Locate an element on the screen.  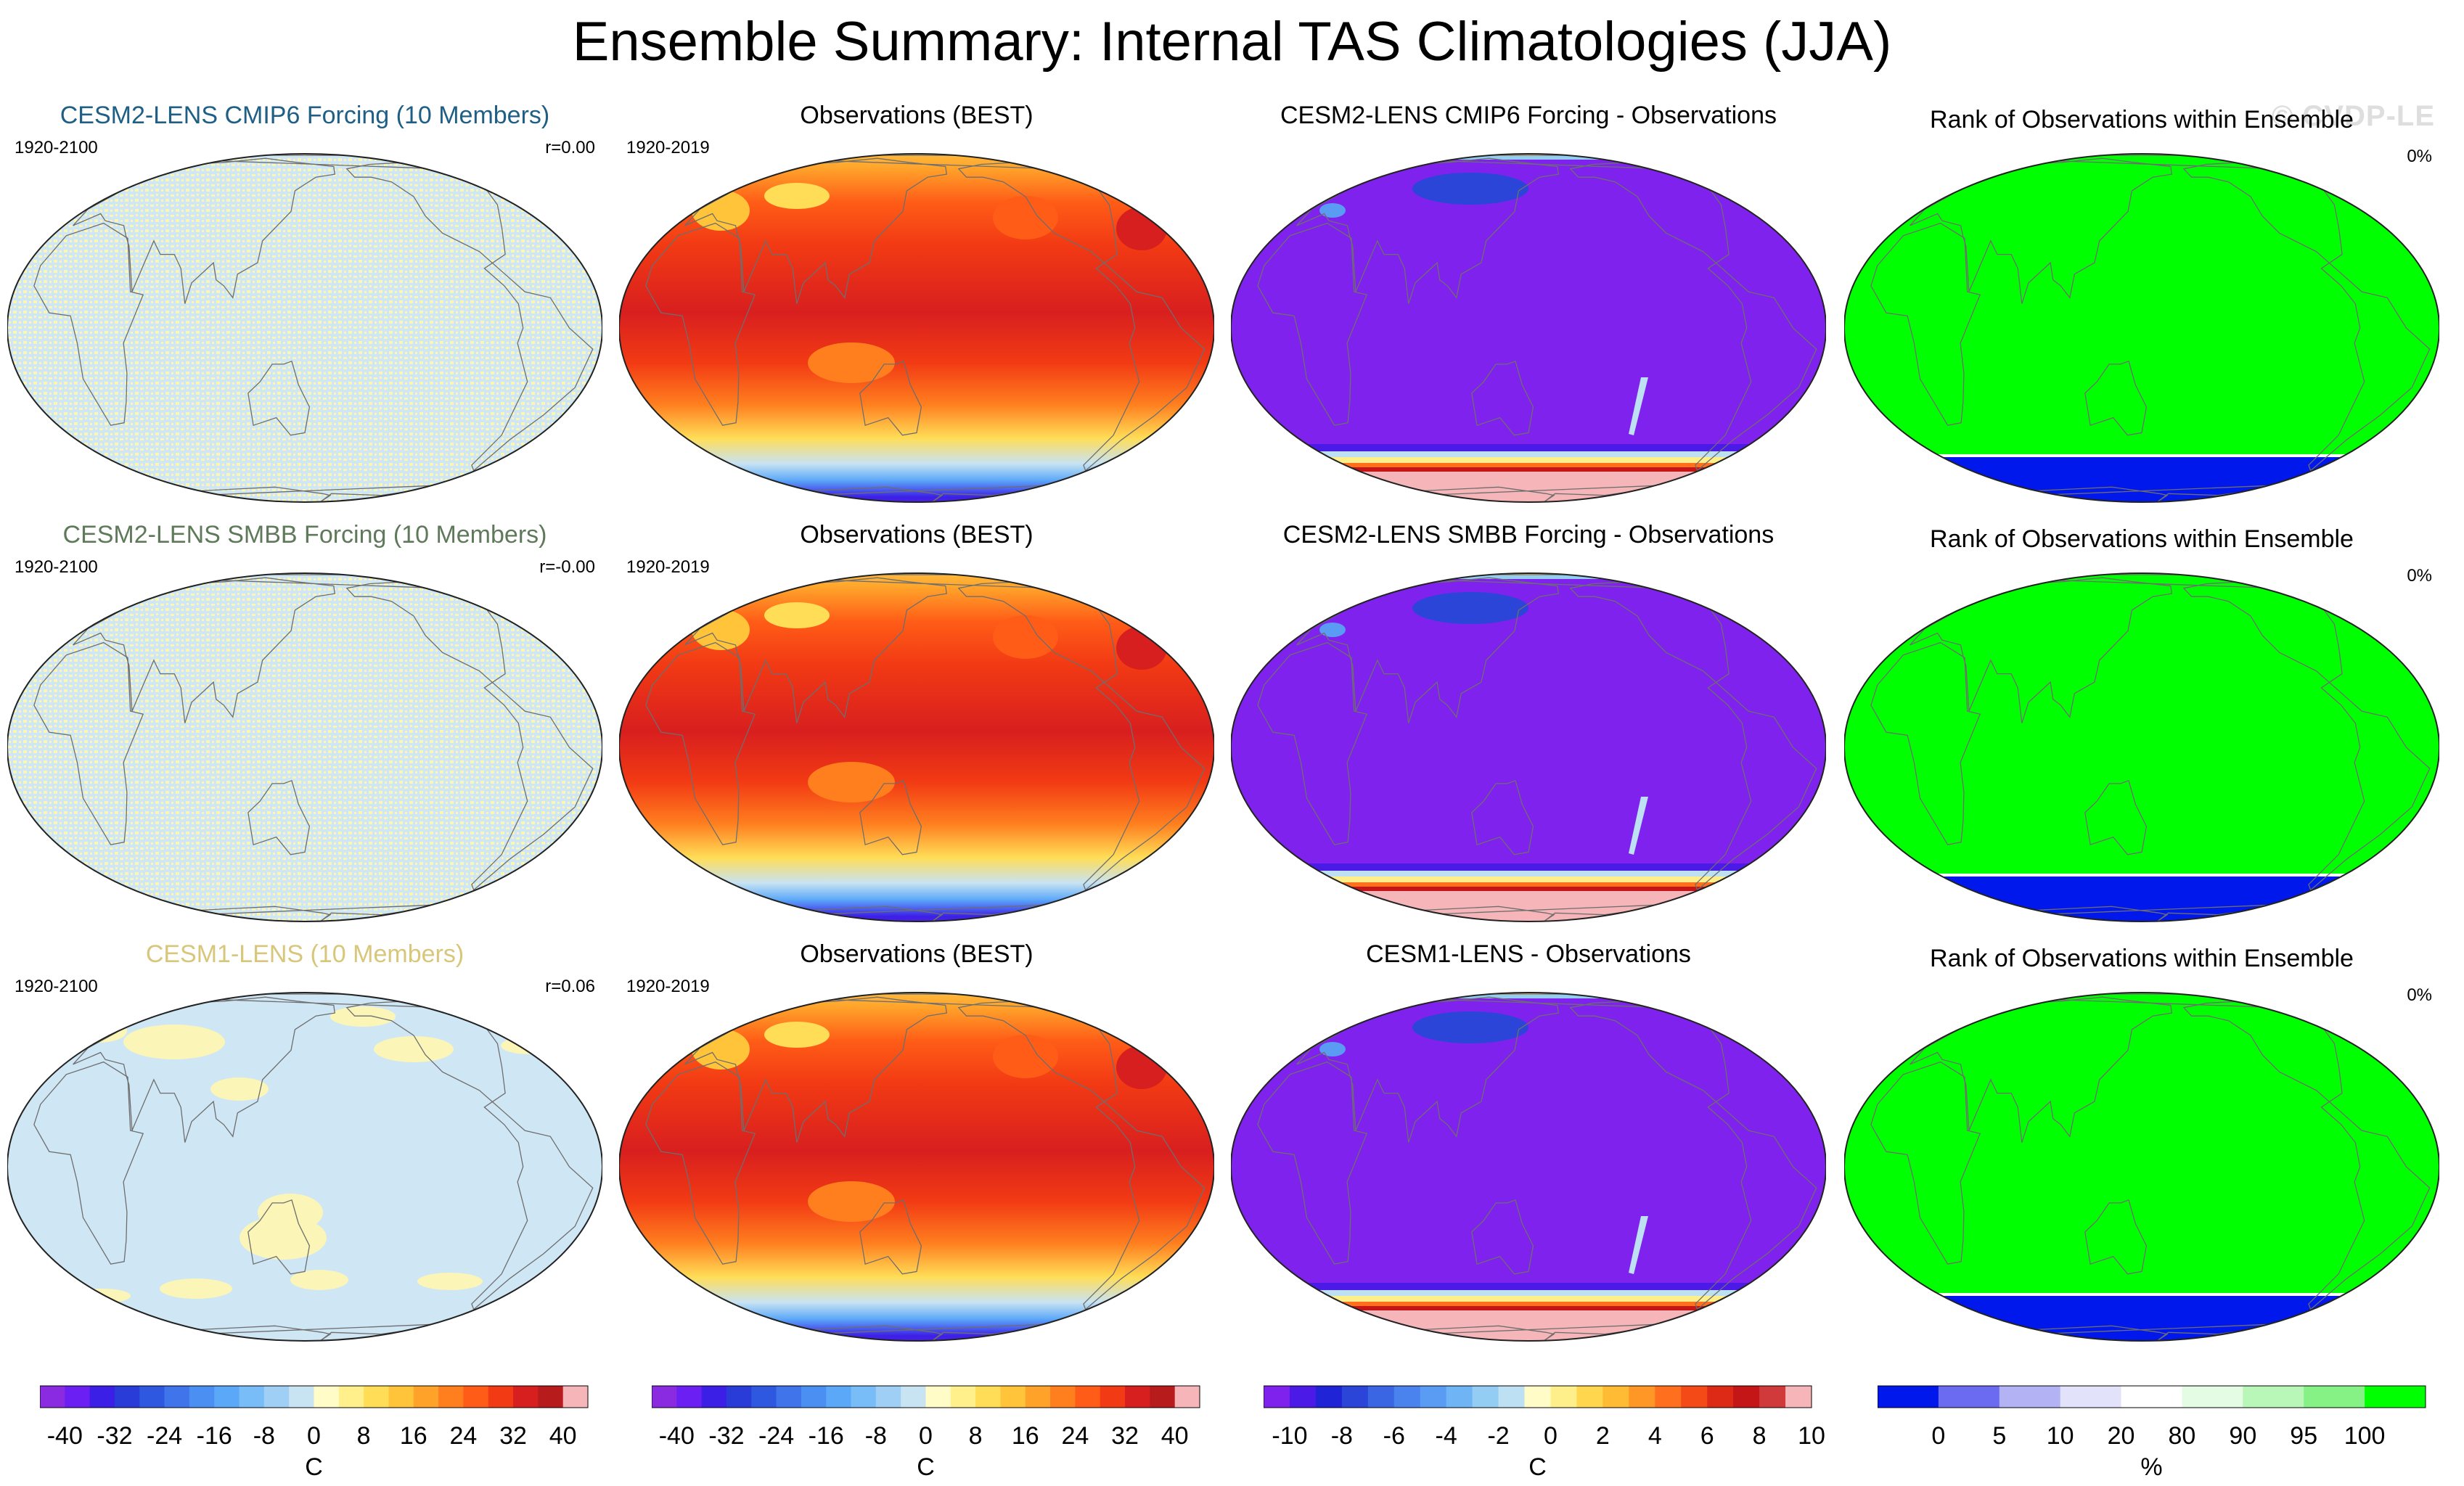
rank-panel-row-3: Rank of Observations within Ensemble 0% is located at coordinates (2141, 1150).